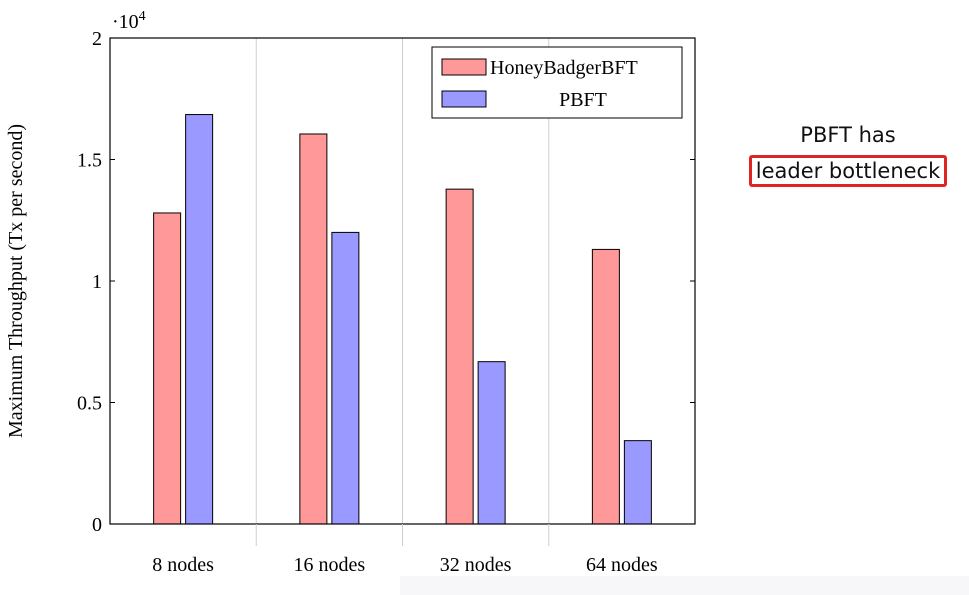  Describe the element at coordinates (330, 565) in the screenshot. I see `x-tick-label: 16 nodes` at that location.